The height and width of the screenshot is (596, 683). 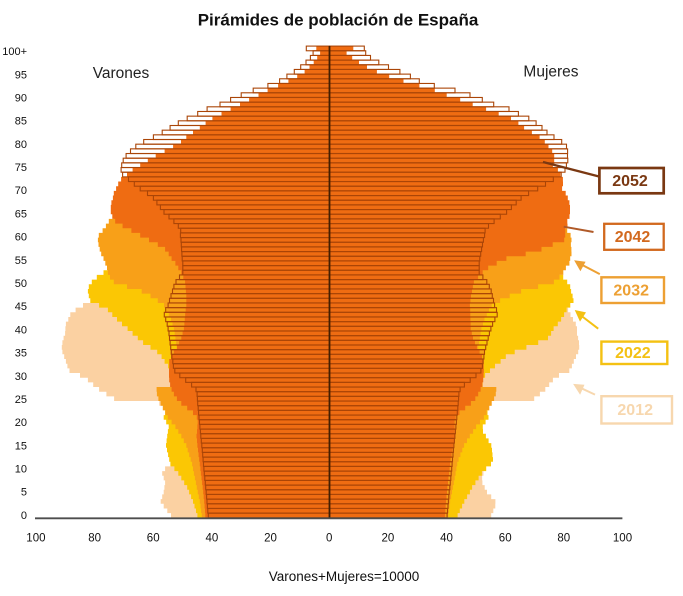 I want to click on svg-text: 15, so click(x=21, y=446).